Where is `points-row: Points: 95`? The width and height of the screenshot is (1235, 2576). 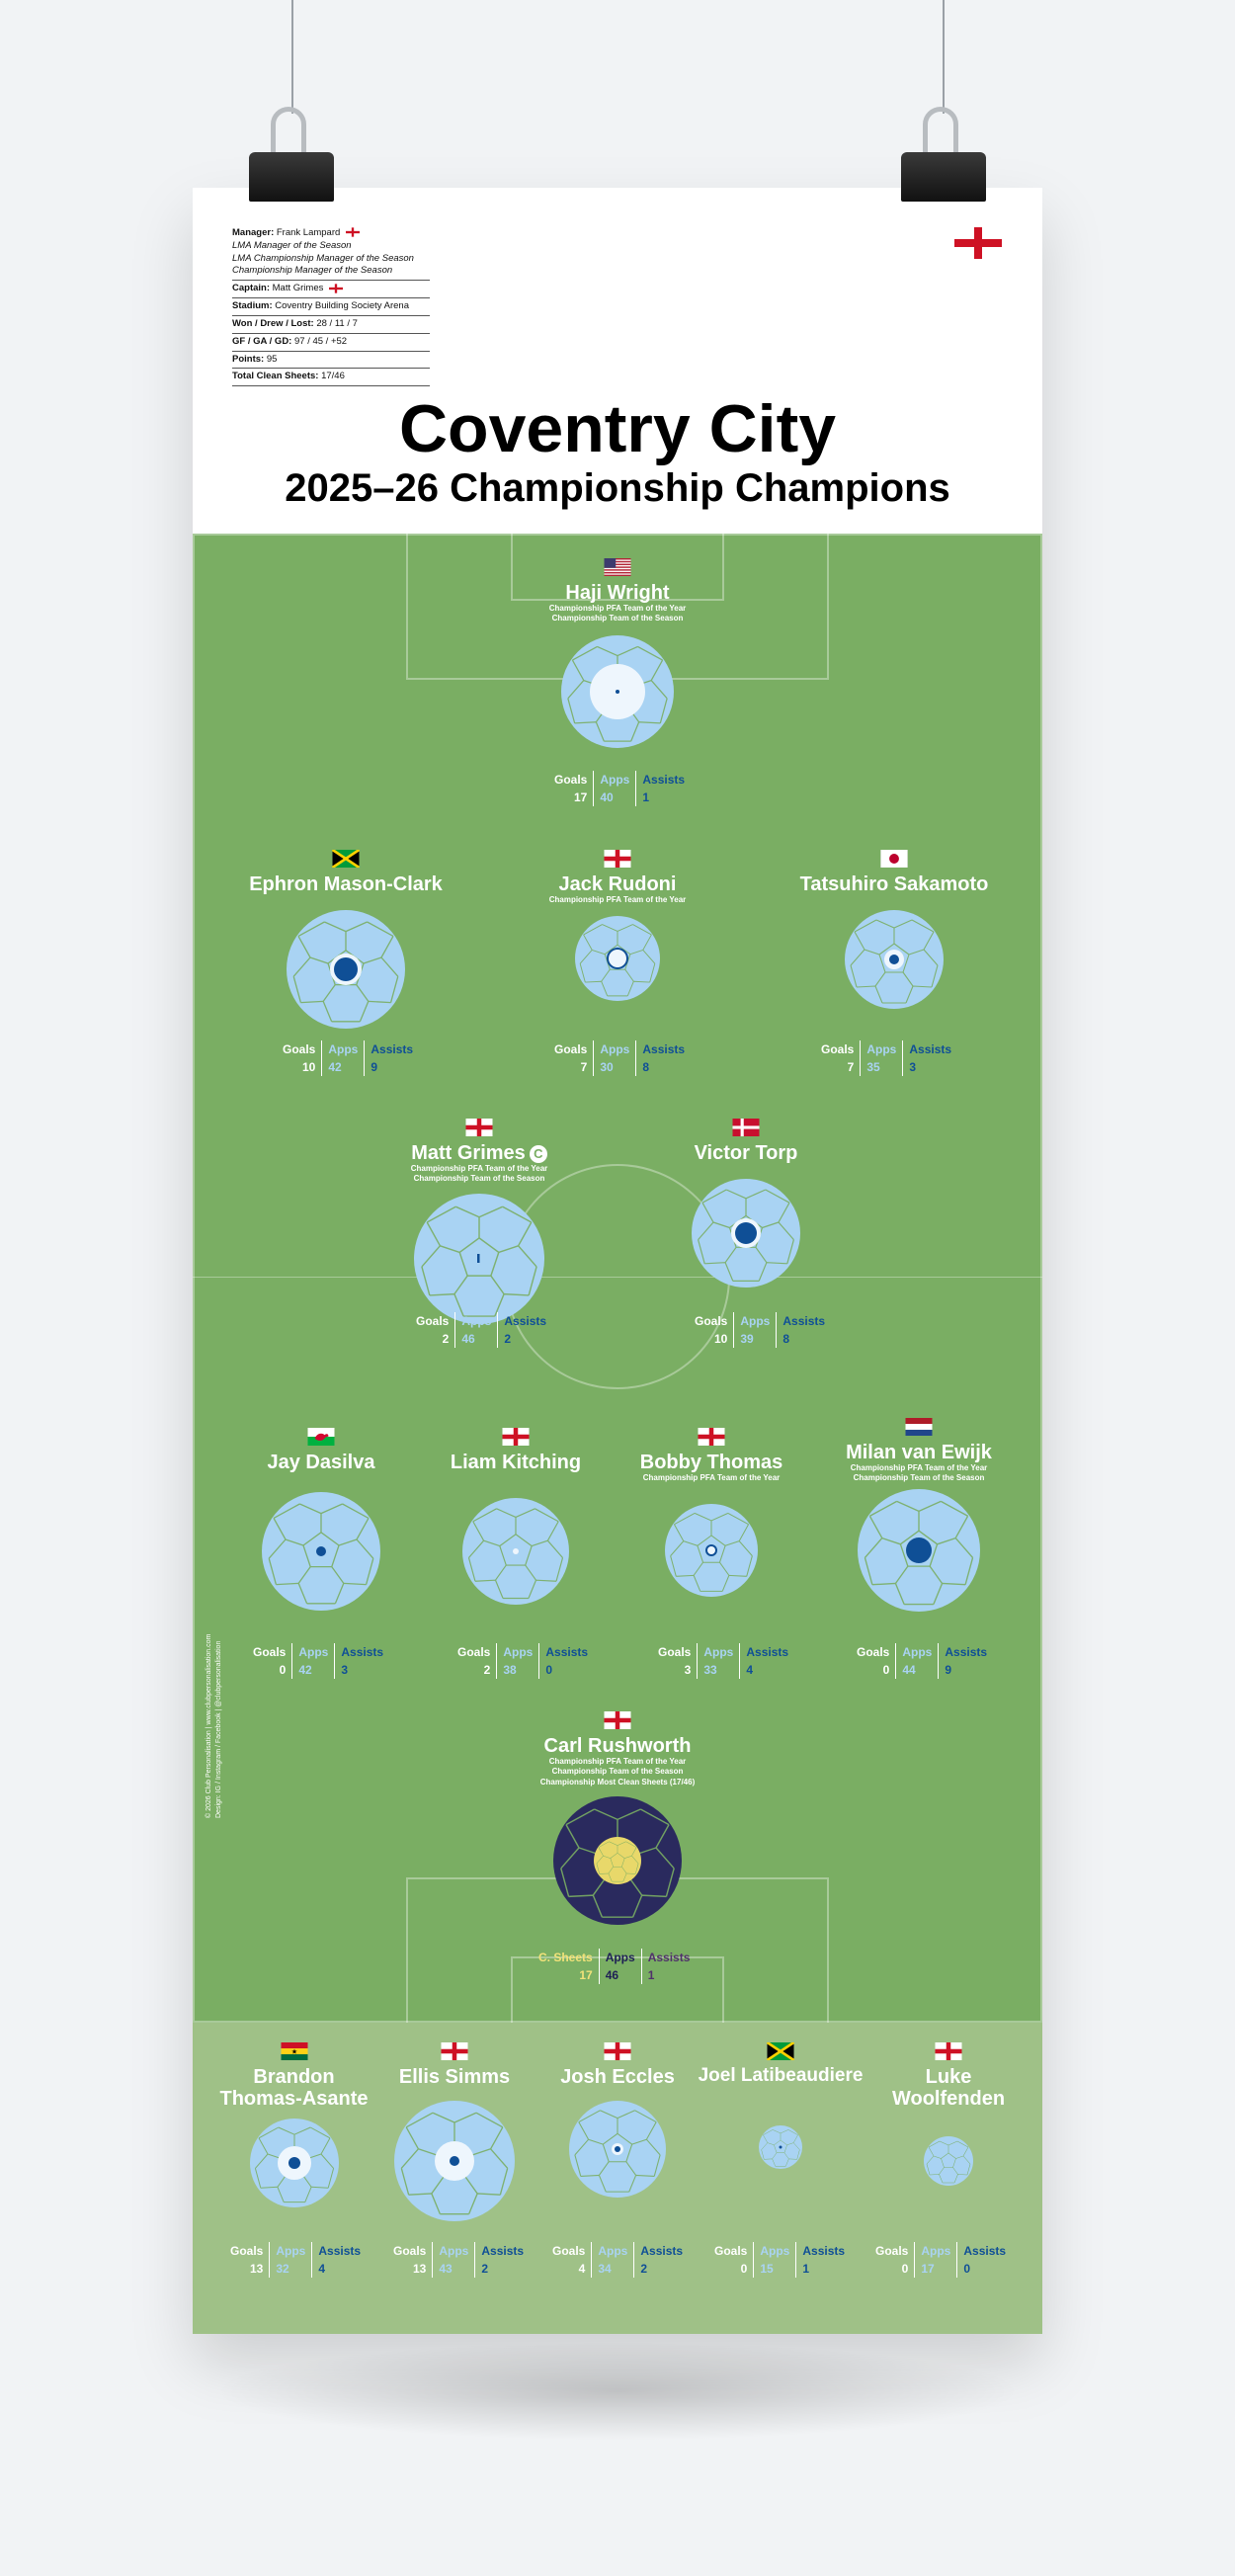
points-row: Points: 95 is located at coordinates (331, 361).